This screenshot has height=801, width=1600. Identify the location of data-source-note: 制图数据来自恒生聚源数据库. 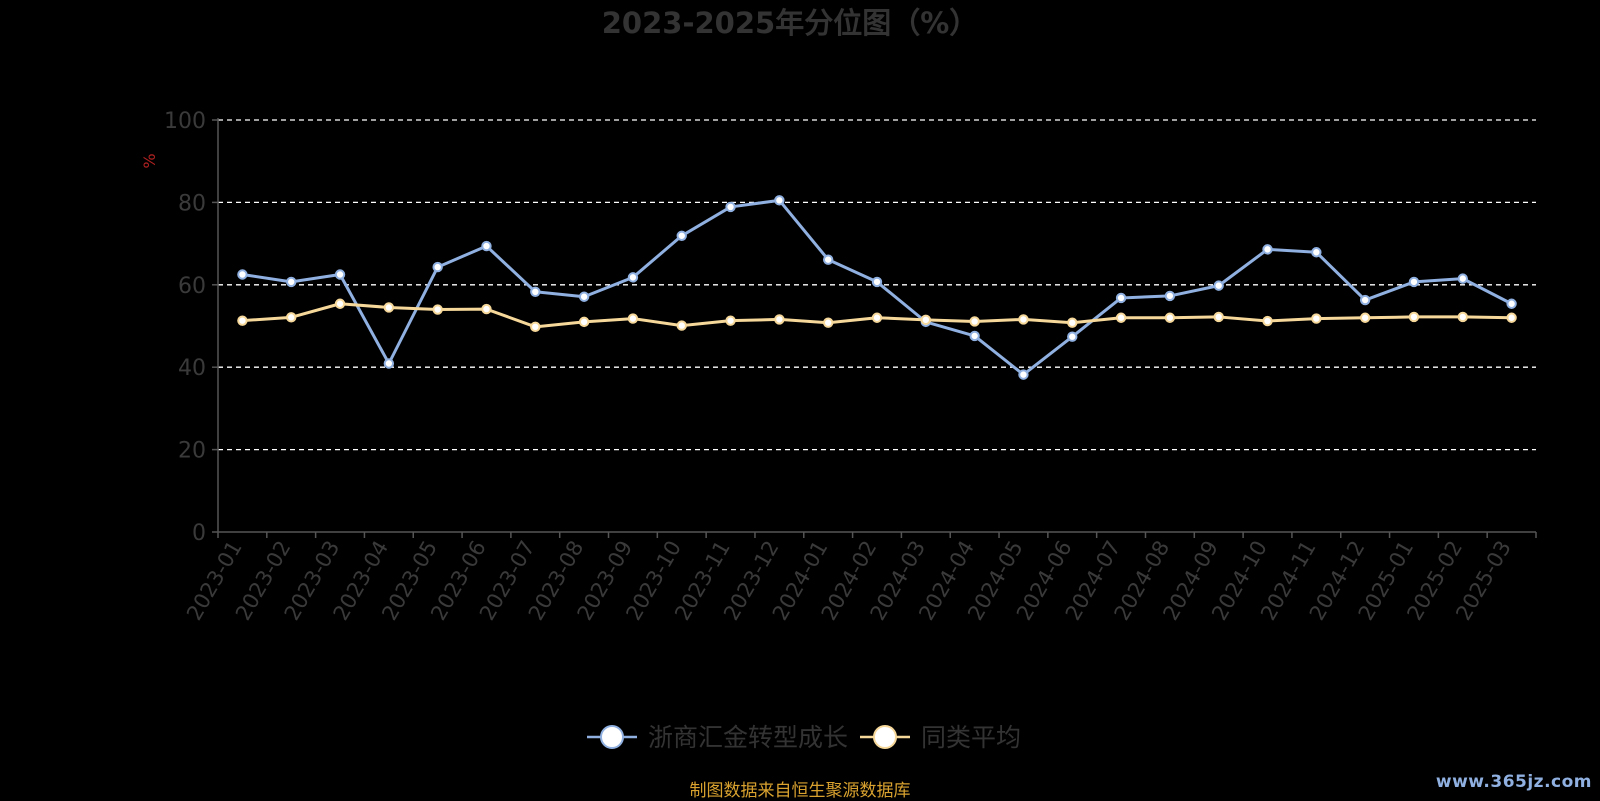
(800, 791).